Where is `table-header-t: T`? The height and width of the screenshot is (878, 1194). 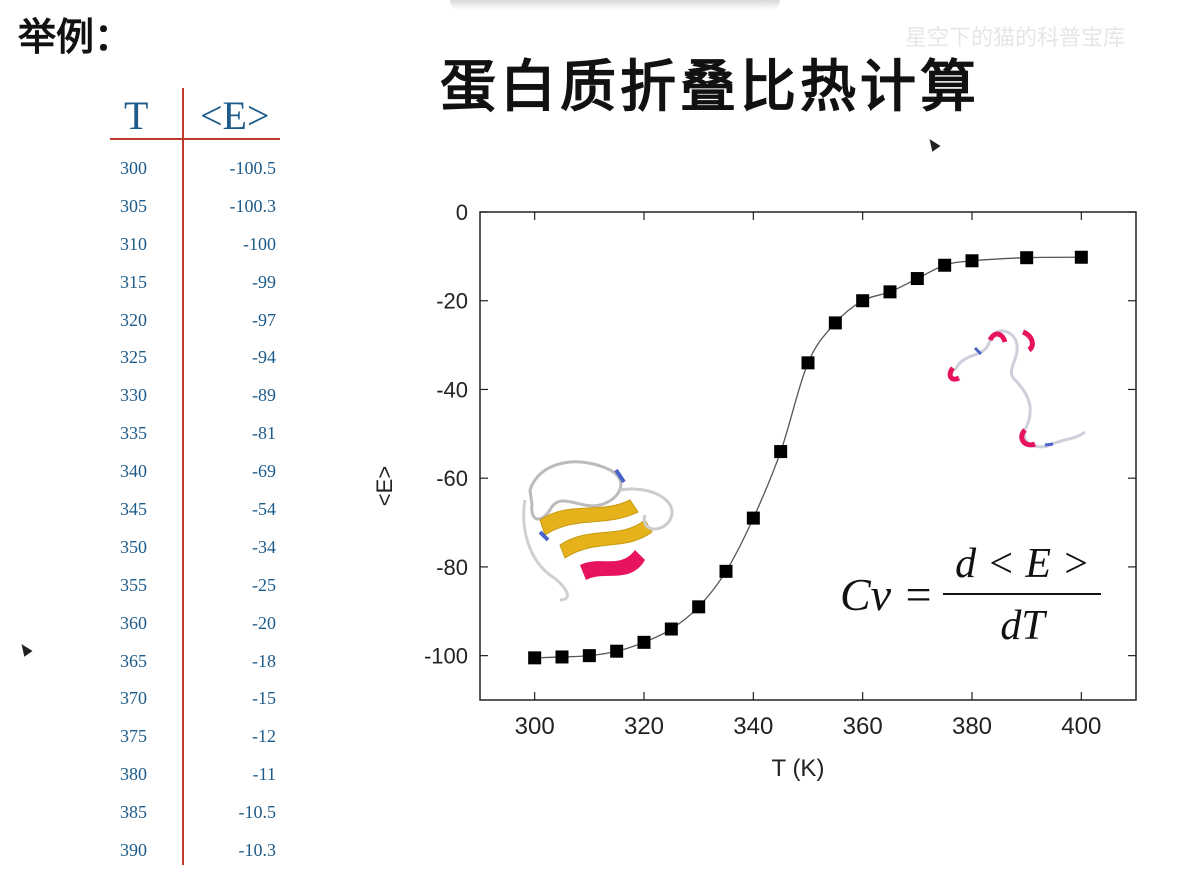
table-header-t: T is located at coordinates (136, 115).